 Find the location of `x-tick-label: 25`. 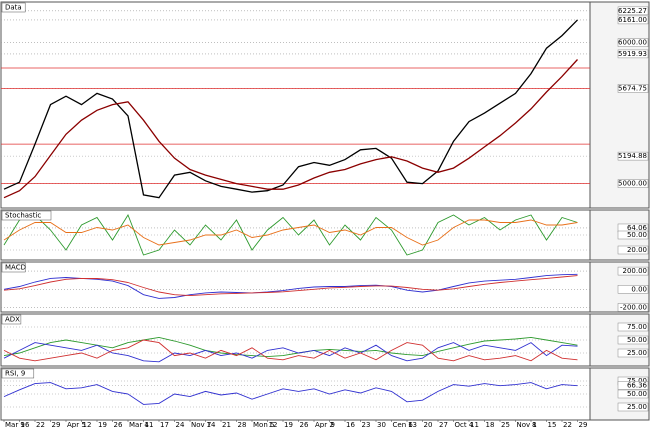

x-tick-label: 25 is located at coordinates (505, 424).